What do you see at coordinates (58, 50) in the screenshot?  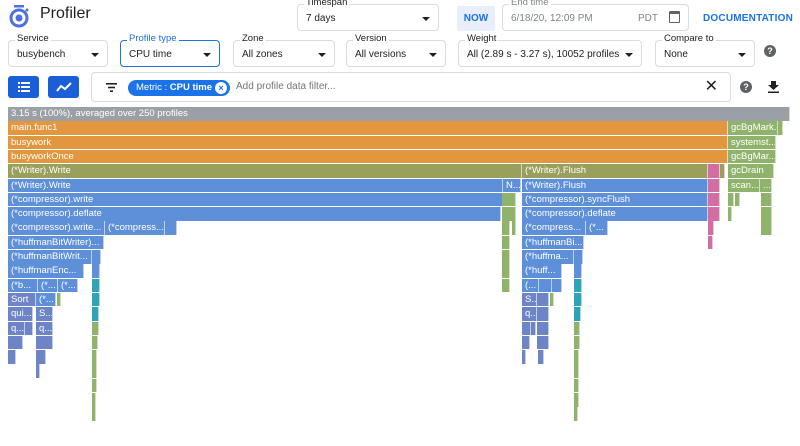 I see `service-select: Service busybench` at bounding box center [58, 50].